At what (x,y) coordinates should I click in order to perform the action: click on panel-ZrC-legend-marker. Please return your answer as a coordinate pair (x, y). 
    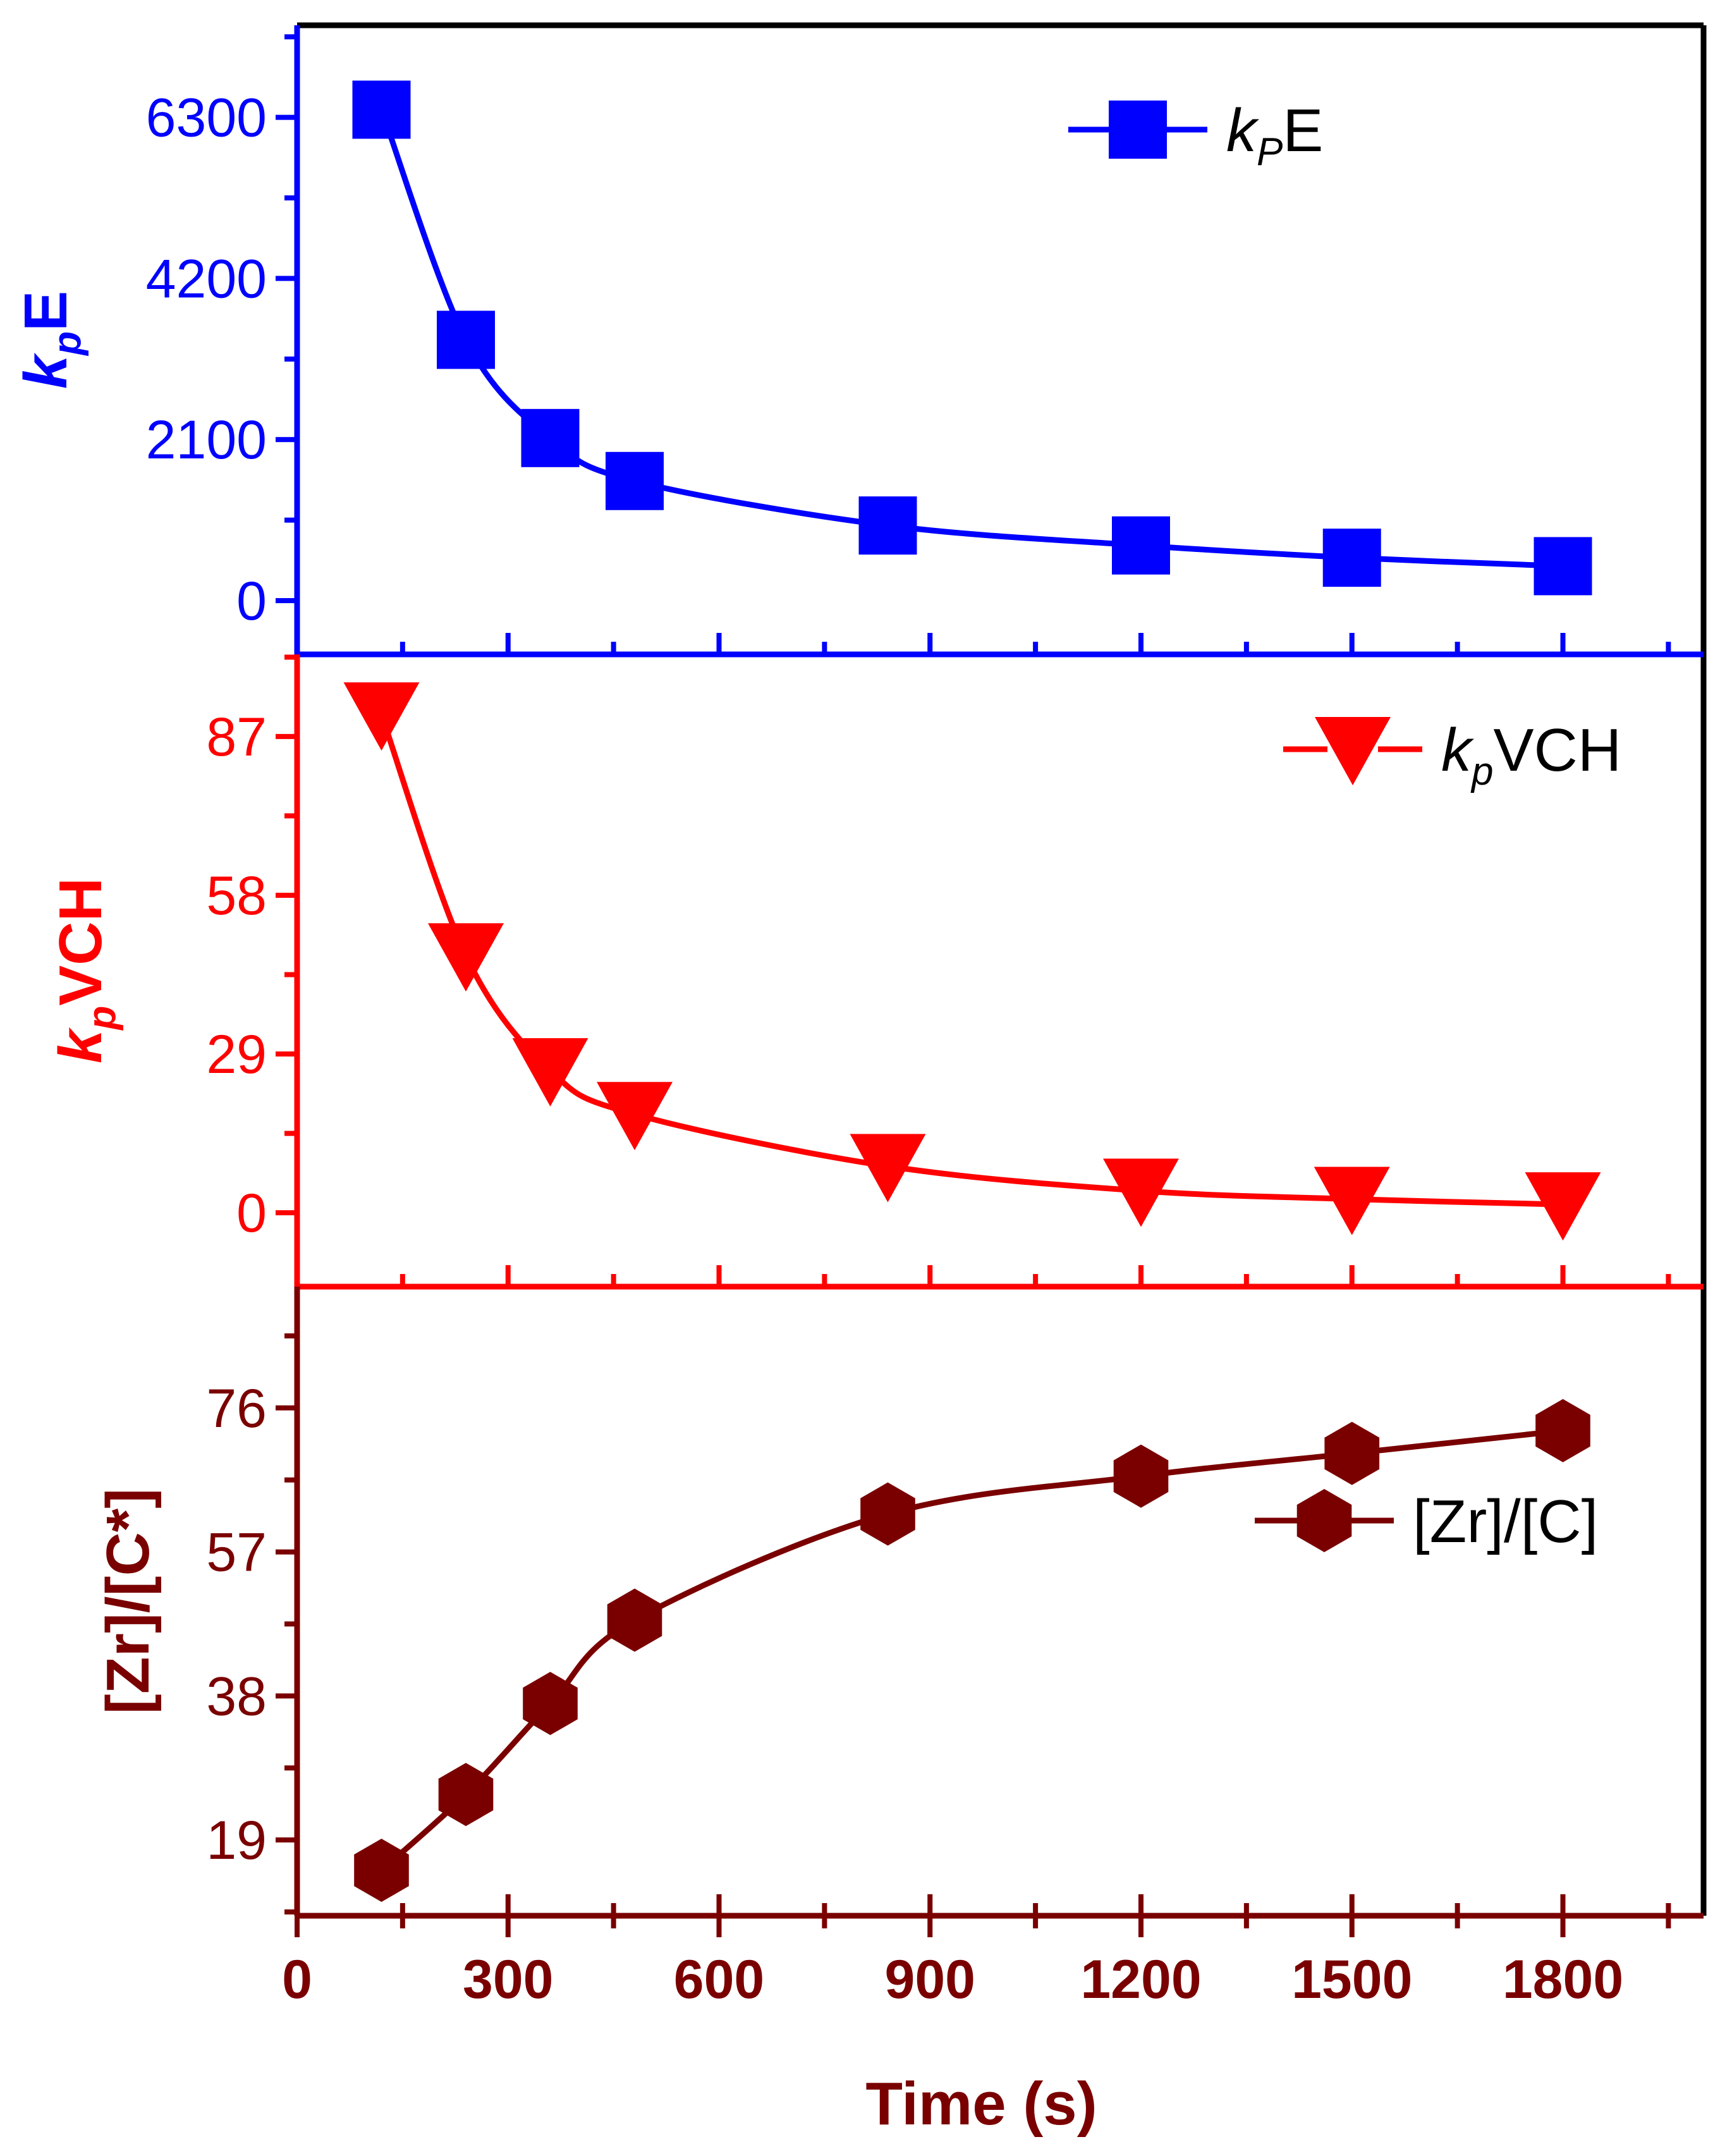
    Looking at the image, I should click on (1324, 1520).